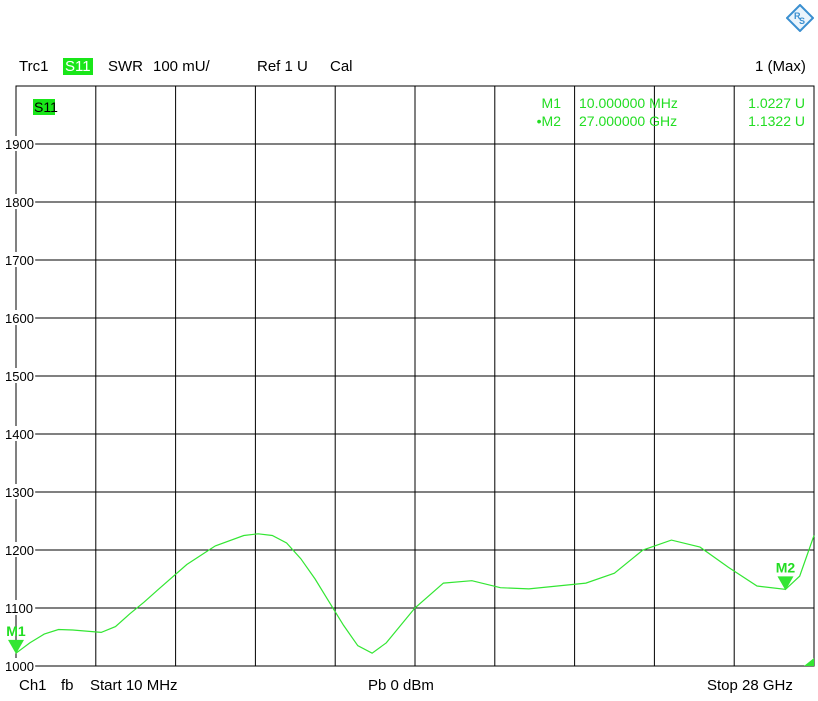 This screenshot has height=701, width=818. I want to click on svg-text: R, so click(797, 16).